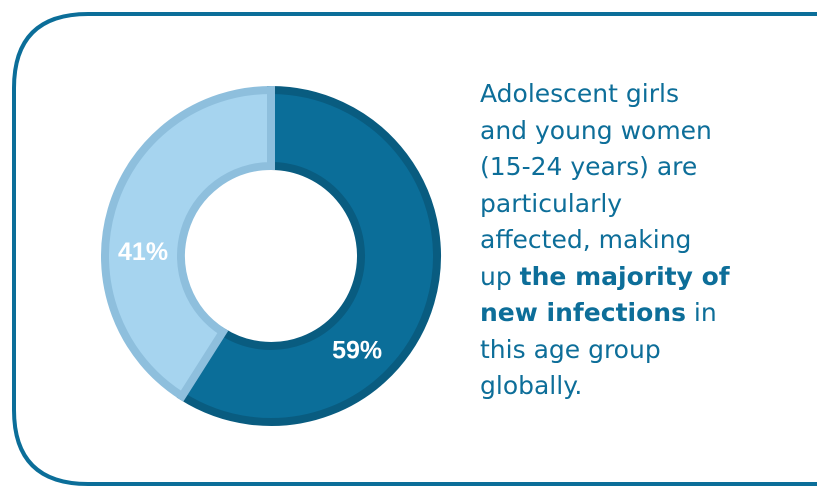  I want to click on desc-line-3: (15-24 years) are, so click(589, 166).